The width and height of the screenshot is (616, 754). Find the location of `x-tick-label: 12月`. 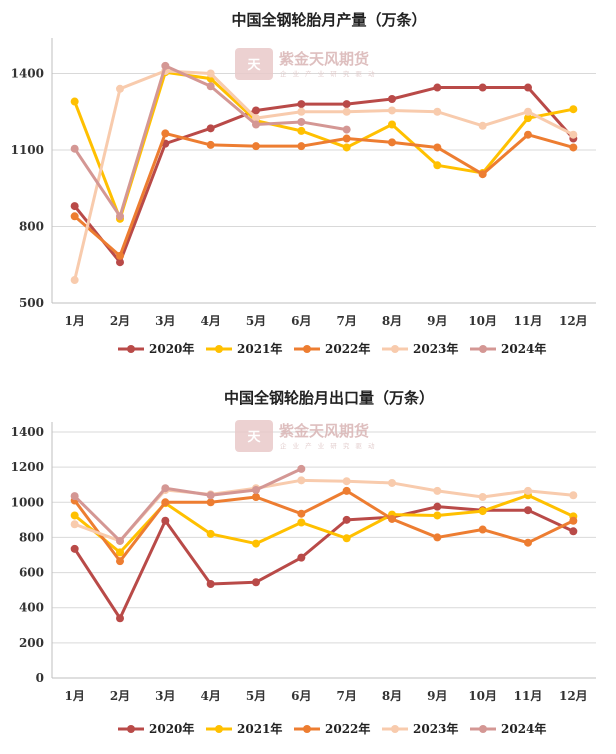

x-tick-label: 12月 is located at coordinates (573, 696).